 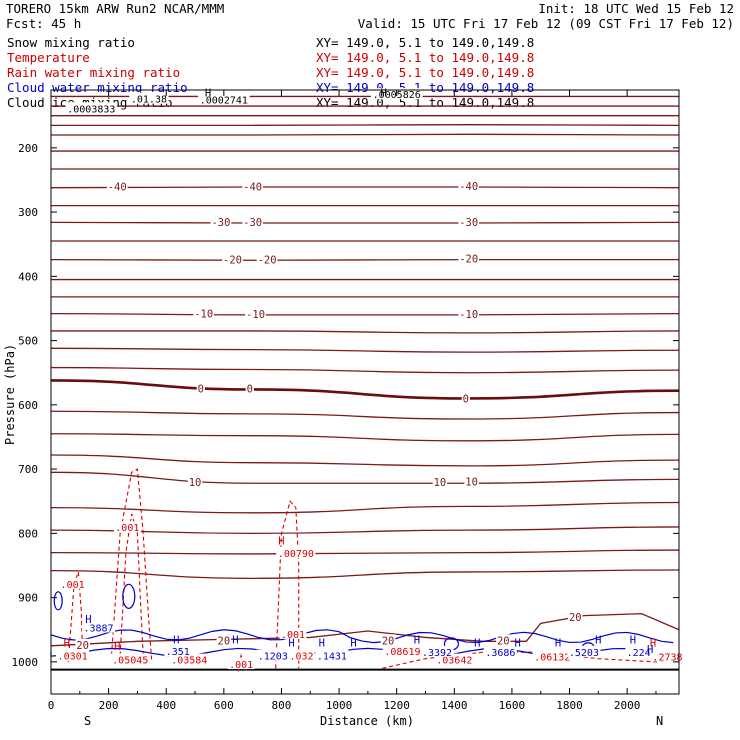 I want to click on x-tick-label: 1200, so click(x=396, y=705).